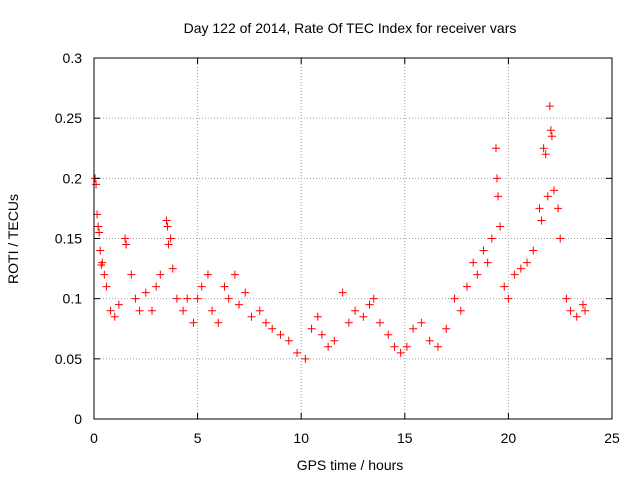 The image size is (640, 480). I want to click on x-tick-label: 20, so click(509, 438).